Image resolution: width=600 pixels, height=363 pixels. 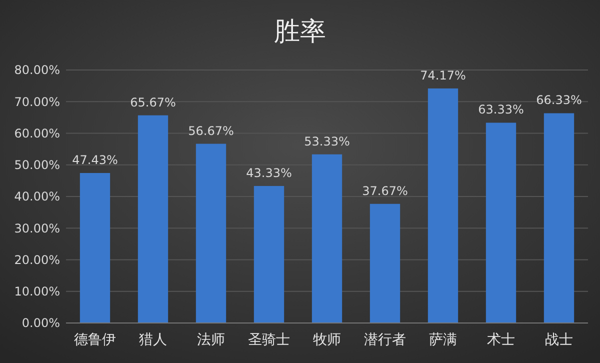 What do you see at coordinates (559, 100) in the screenshot?
I see `data-label: 66.33%` at bounding box center [559, 100].